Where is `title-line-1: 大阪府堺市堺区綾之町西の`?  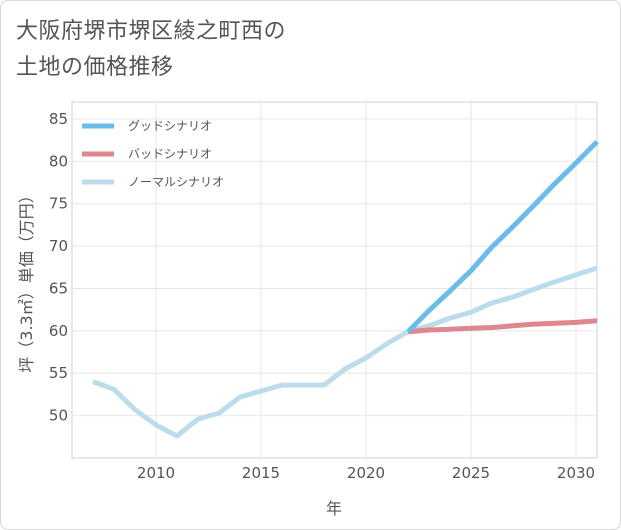
title-line-1: 大阪府堺市堺区綾之町西の is located at coordinates (151, 31).